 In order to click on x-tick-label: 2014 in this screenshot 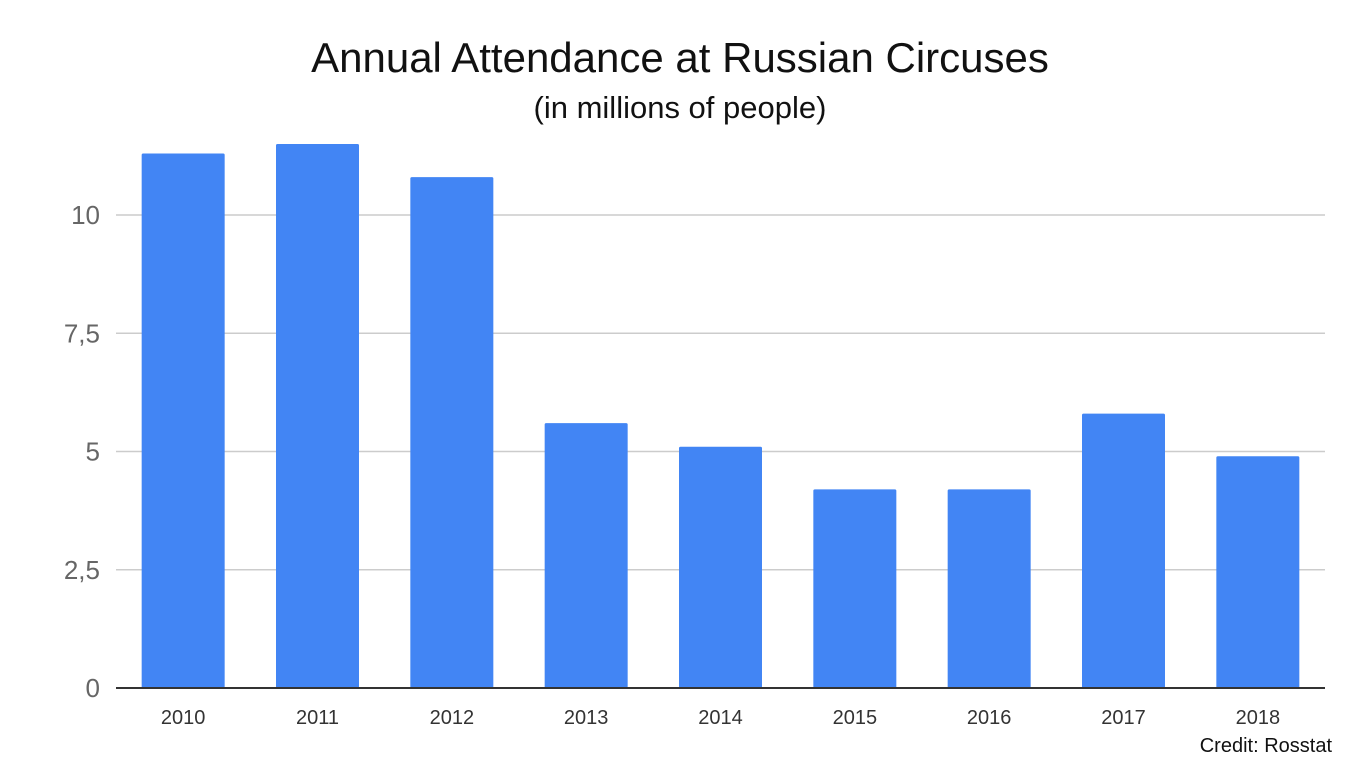, I will do `click(720, 718)`.